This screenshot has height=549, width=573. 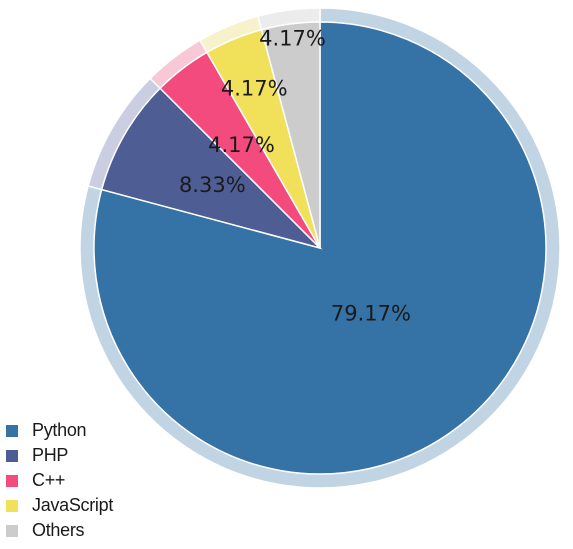 I want to click on slice-label-php: 8.33%, so click(x=212, y=185).